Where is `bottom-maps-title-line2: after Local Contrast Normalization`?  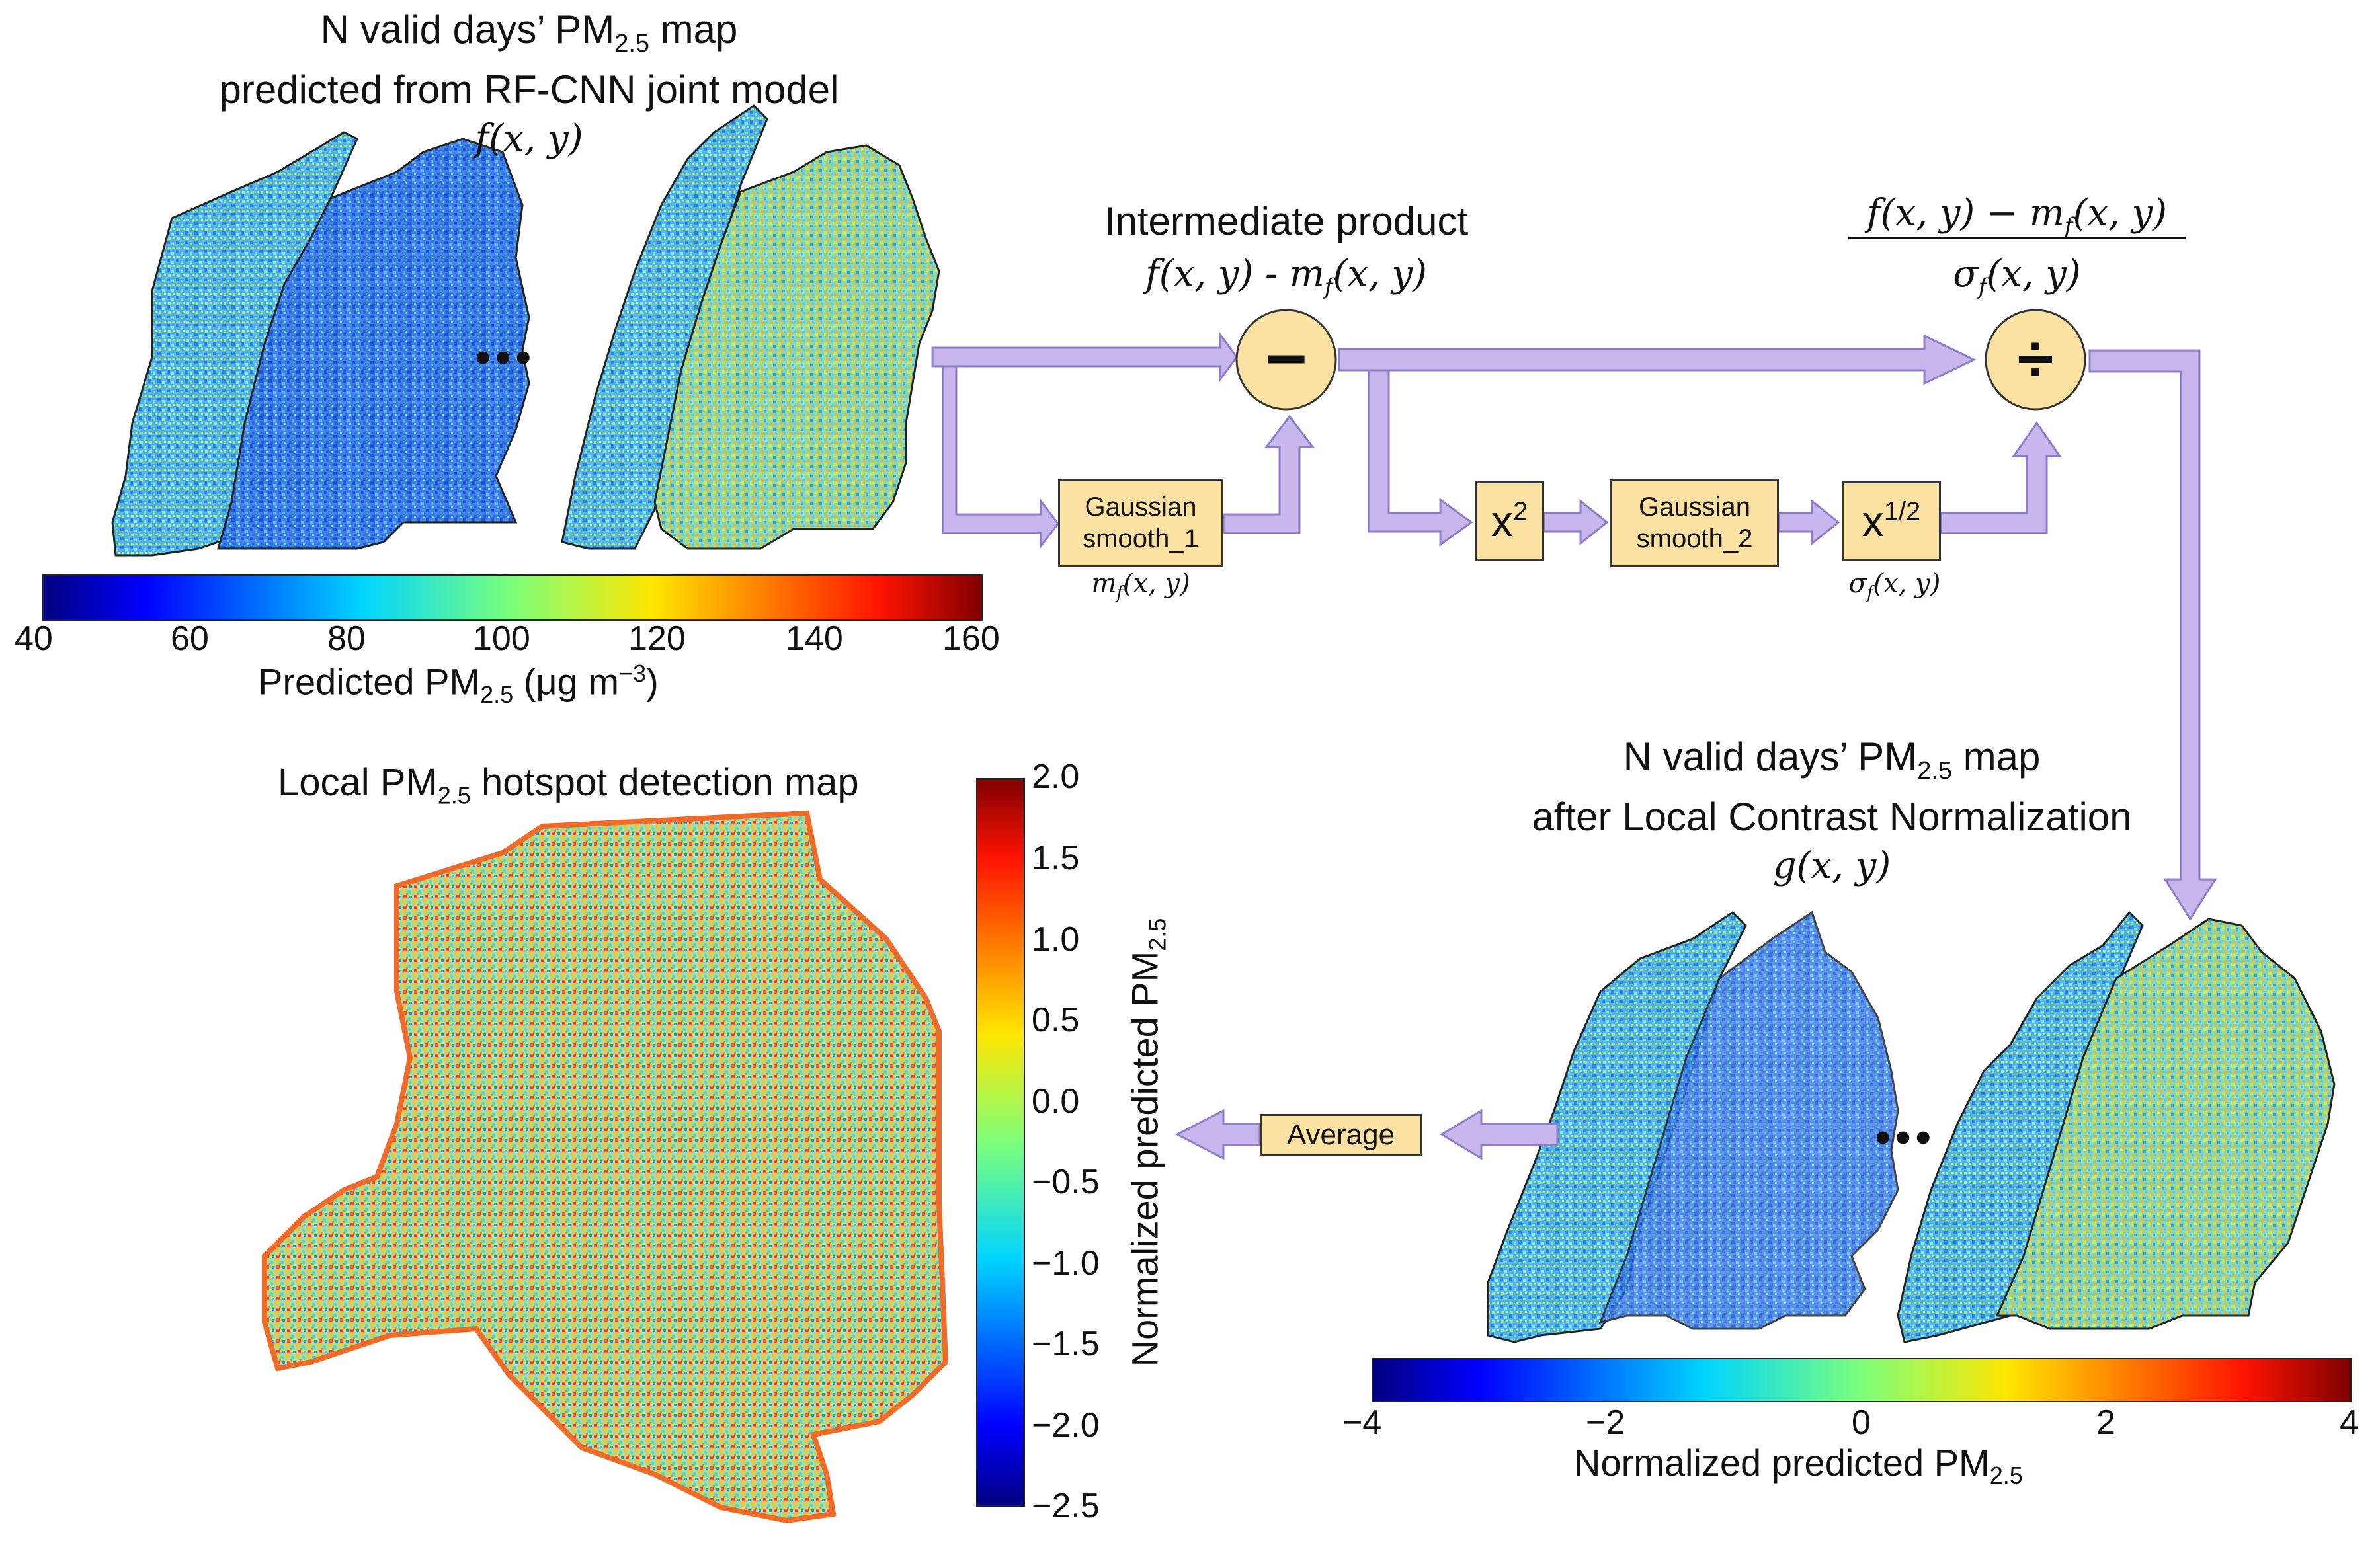
bottom-maps-title-line2: after Local Contrast Normalization is located at coordinates (1832, 817).